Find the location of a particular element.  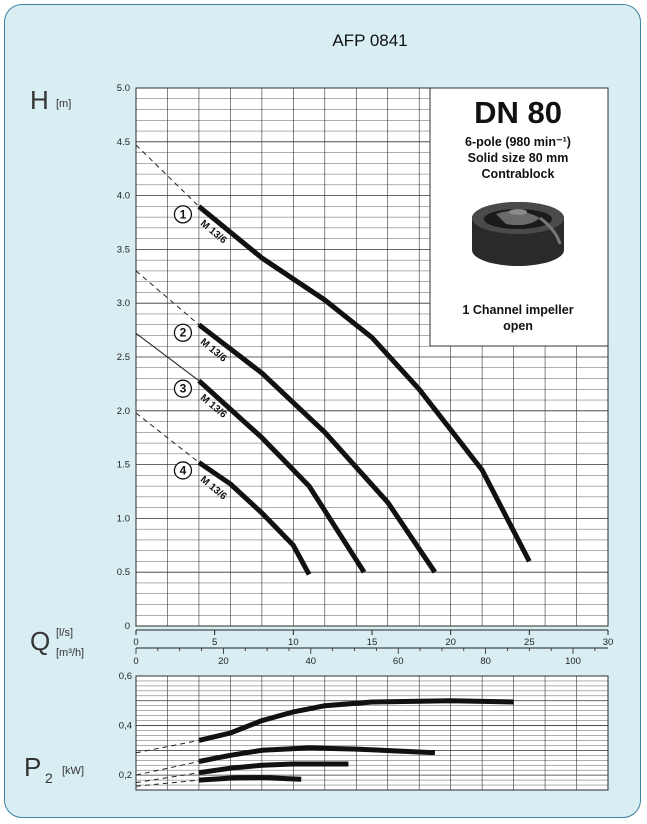

info-line-3: Contrablock is located at coordinates (518, 174).